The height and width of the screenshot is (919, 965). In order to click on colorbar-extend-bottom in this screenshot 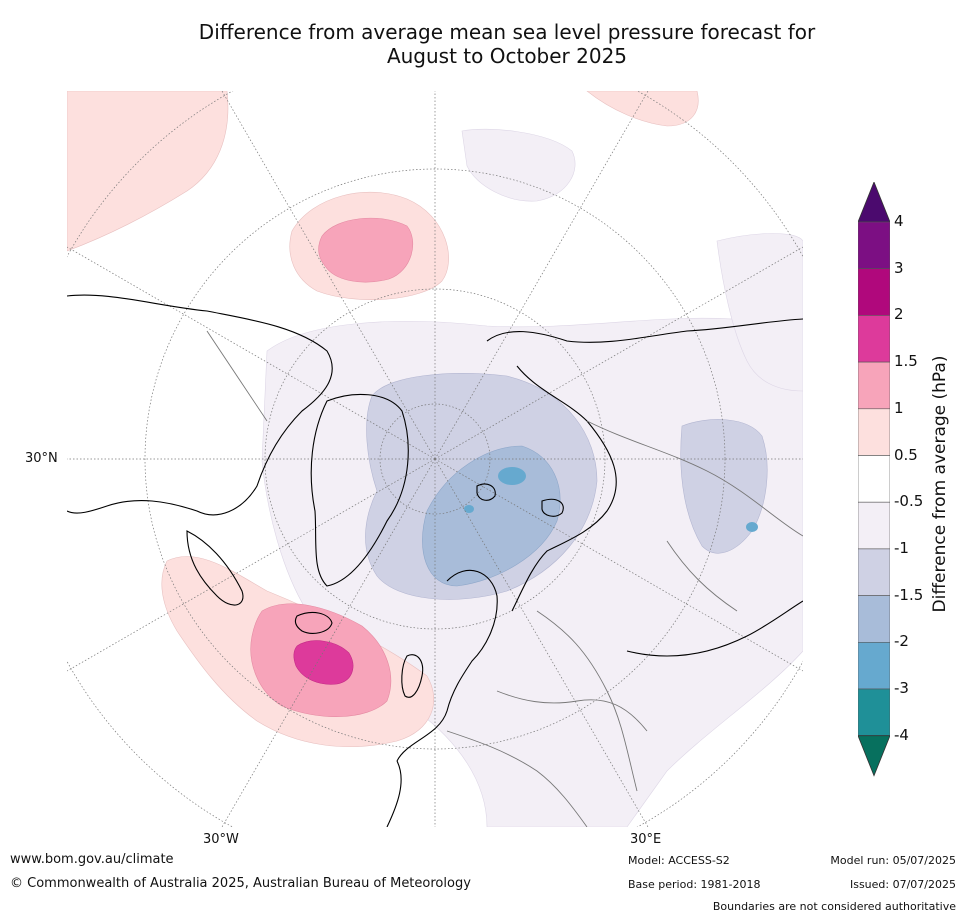, I will do `click(874, 756)`.